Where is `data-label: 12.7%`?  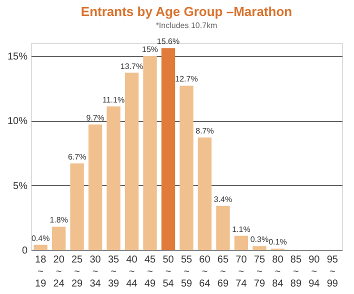 data-label: 12.7% is located at coordinates (186, 79).